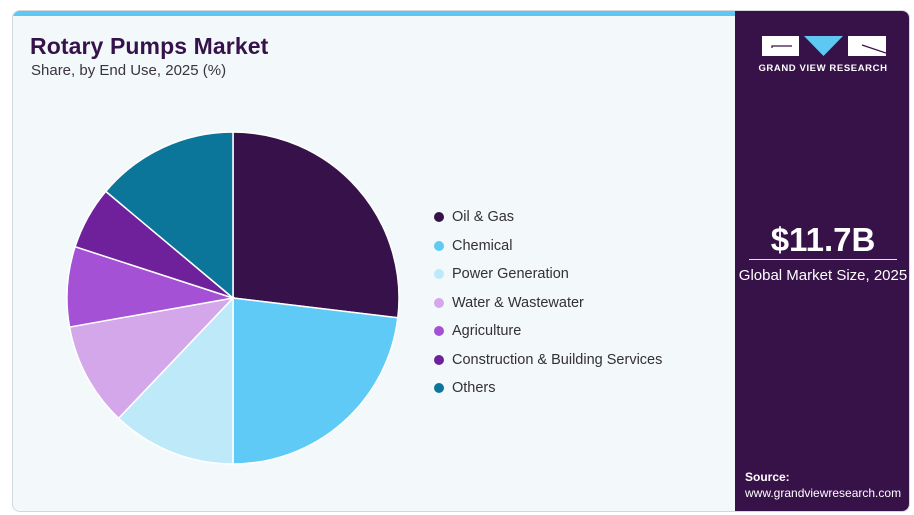 The image size is (914, 515). I want to click on pie-slice-others, so click(169, 215).